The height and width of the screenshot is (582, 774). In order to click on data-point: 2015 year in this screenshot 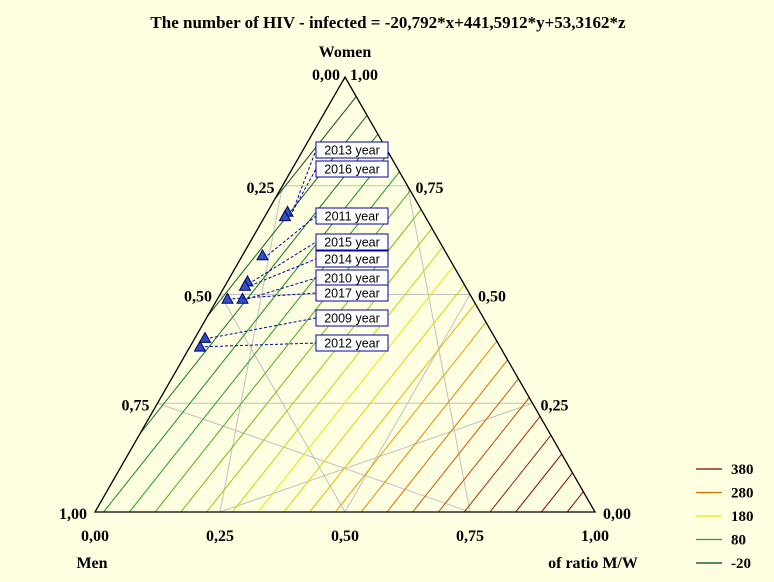, I will do `click(315, 260)`.